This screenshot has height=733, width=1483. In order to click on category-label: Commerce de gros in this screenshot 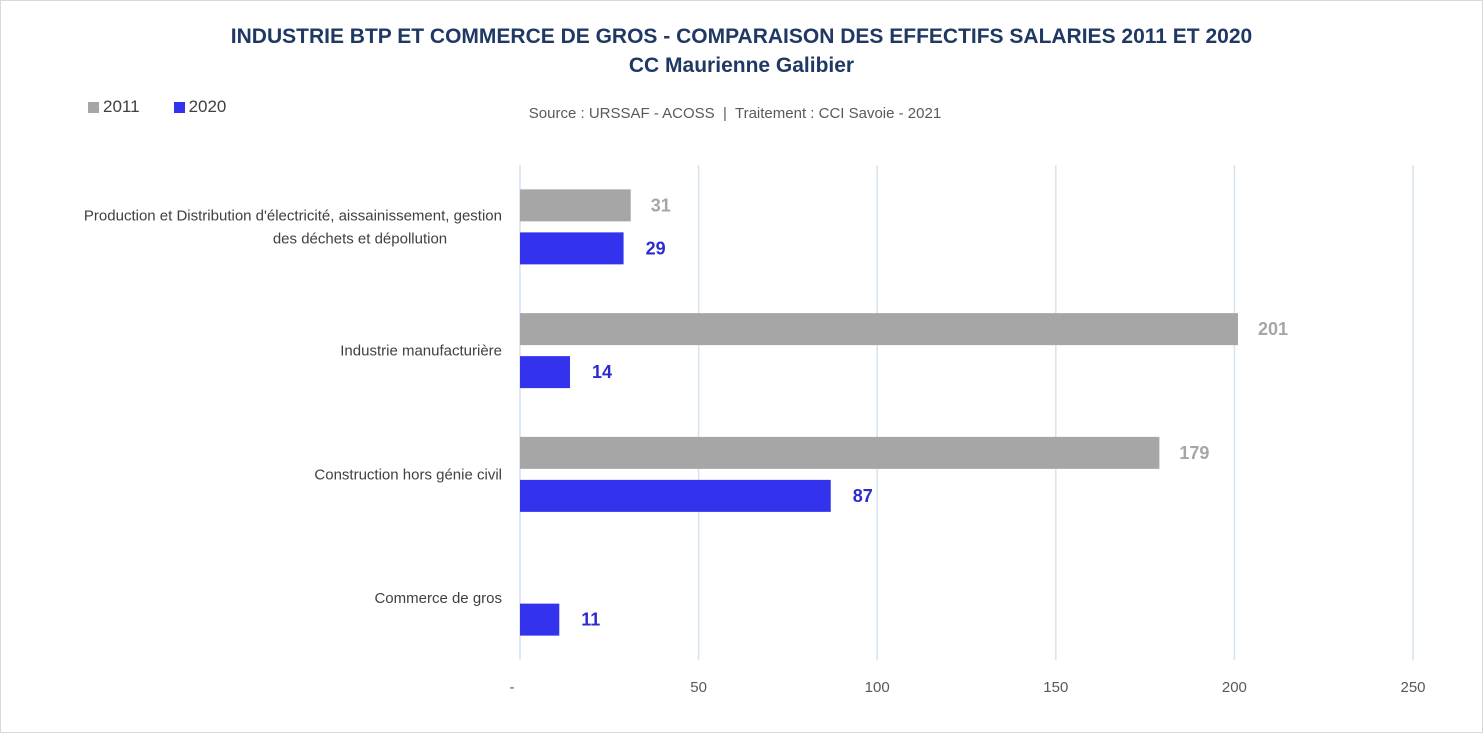, I will do `click(438, 598)`.